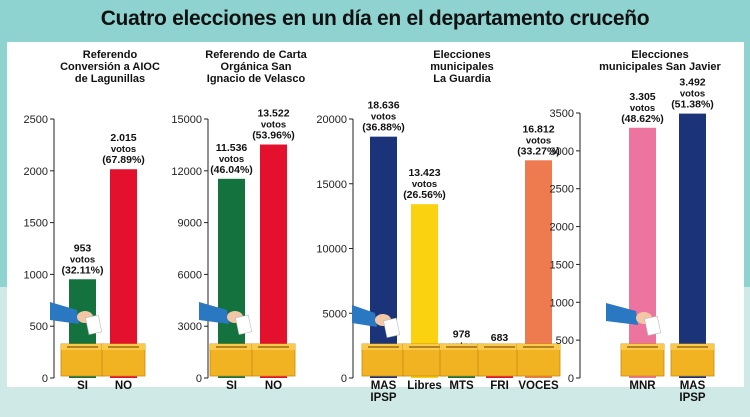 This screenshot has height=417, width=750. What do you see at coordinates (424, 195) in the screenshot?
I see `data-label: (26.56%)` at bounding box center [424, 195].